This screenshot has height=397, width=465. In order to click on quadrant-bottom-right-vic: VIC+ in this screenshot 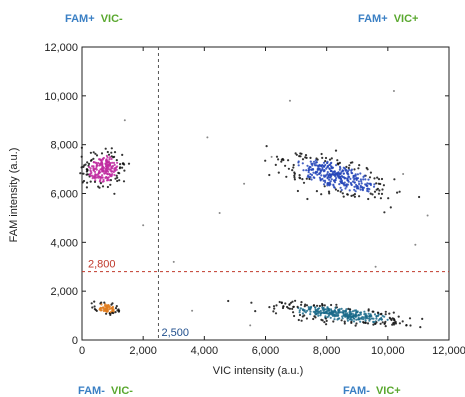, I will do `click(388, 391)`.